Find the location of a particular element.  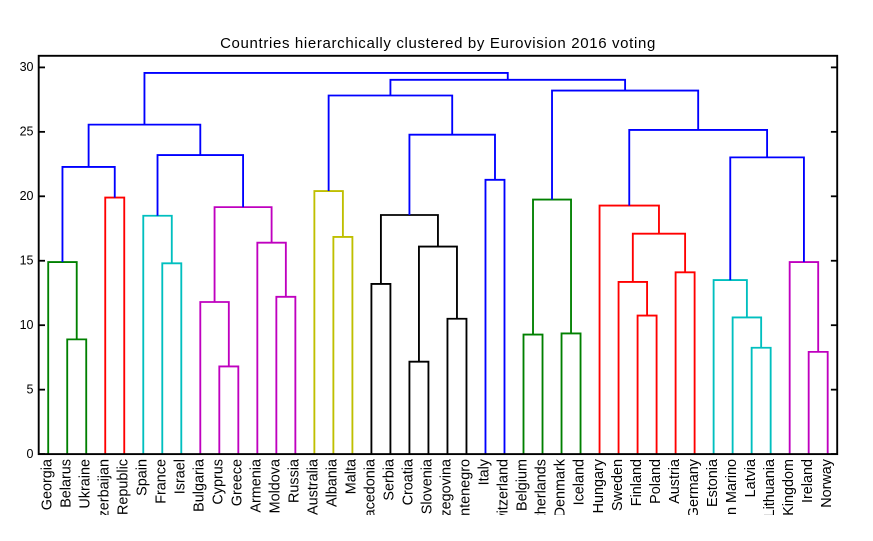

svg-text: Ukraine is located at coordinates (85, 484).